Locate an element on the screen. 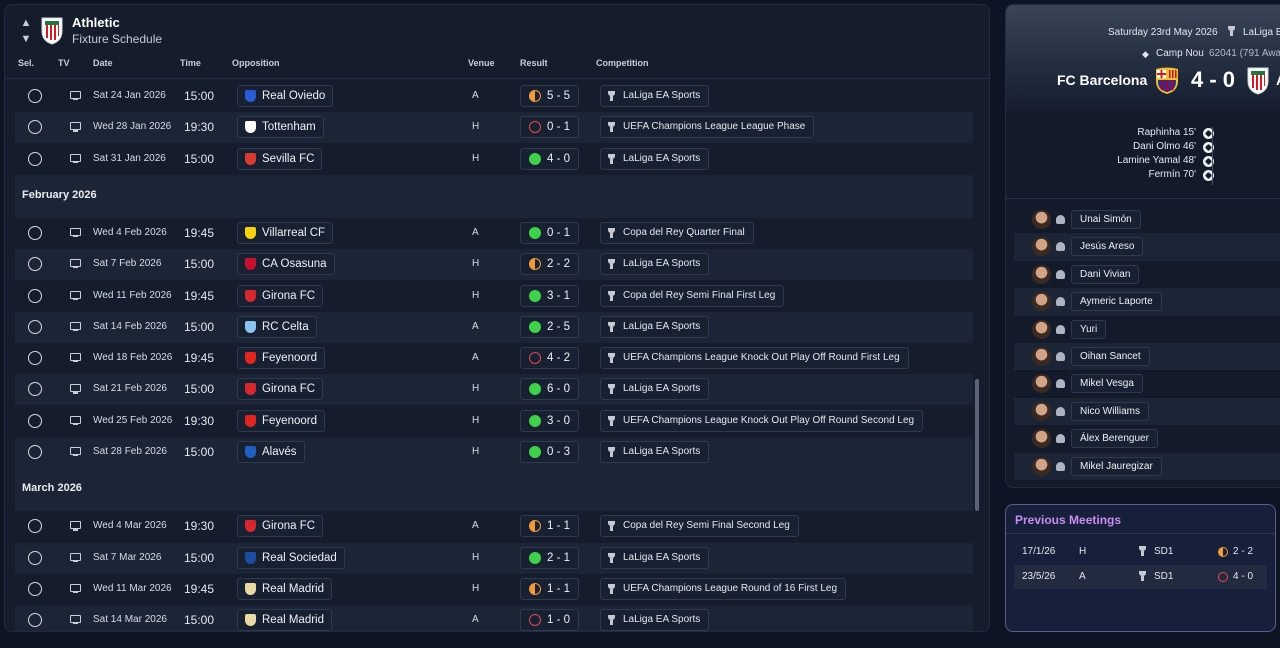 The image size is (1280, 648). goal-scorer: Fermín 70' is located at coordinates (1156, 176).